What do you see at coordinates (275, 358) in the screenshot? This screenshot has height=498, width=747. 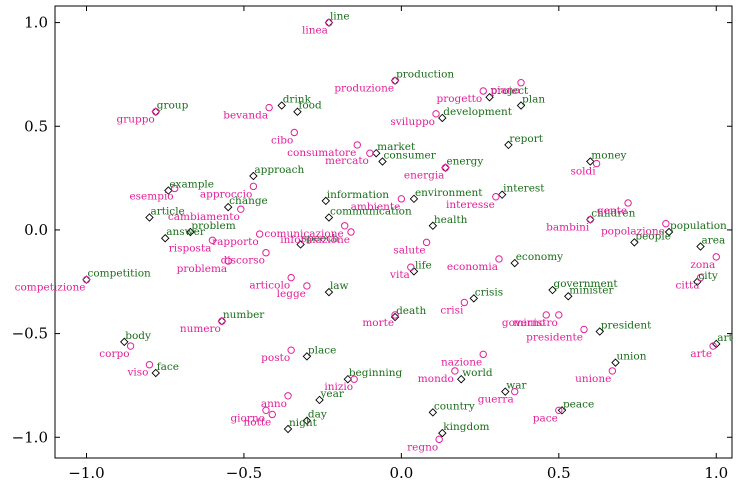 I see `italian-point-label: posto` at bounding box center [275, 358].